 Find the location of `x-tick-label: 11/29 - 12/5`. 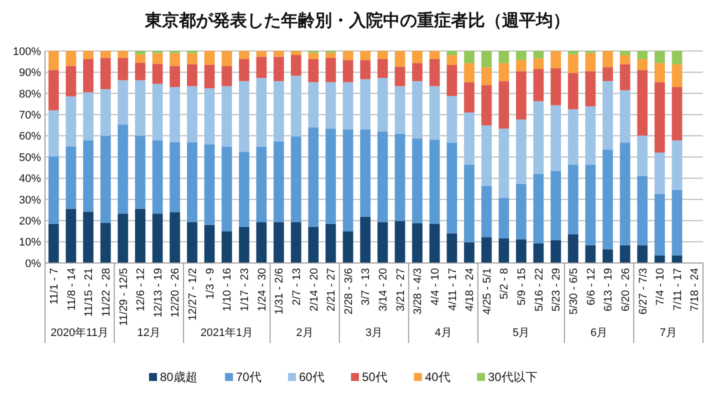

x-tick-label: 11/29 - 12/5 is located at coordinates (124, 297).